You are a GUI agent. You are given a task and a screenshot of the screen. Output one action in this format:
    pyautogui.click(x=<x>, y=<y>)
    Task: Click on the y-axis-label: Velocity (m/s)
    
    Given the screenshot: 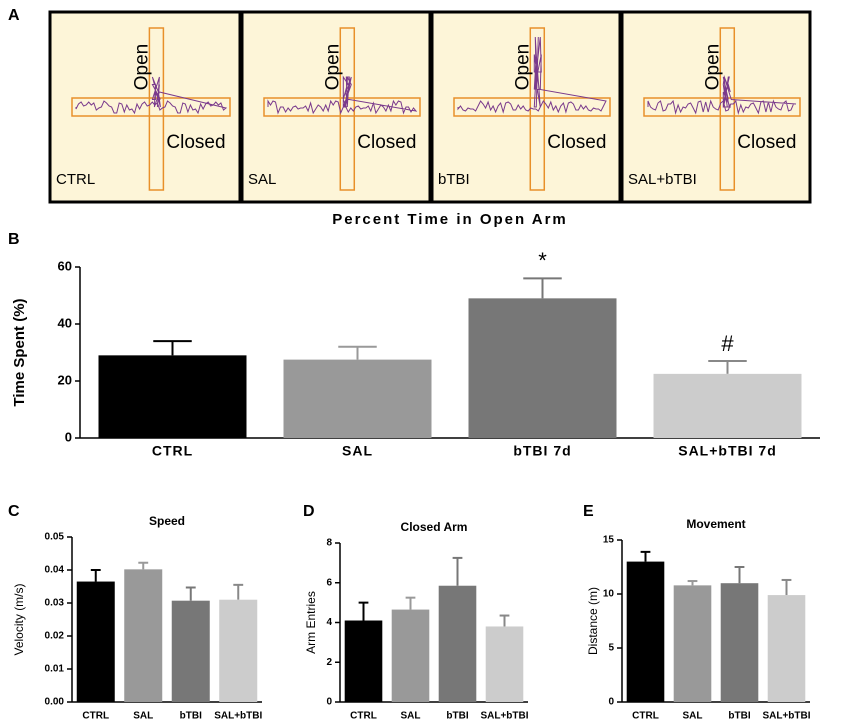 What is the action you would take?
    pyautogui.click(x=19, y=619)
    